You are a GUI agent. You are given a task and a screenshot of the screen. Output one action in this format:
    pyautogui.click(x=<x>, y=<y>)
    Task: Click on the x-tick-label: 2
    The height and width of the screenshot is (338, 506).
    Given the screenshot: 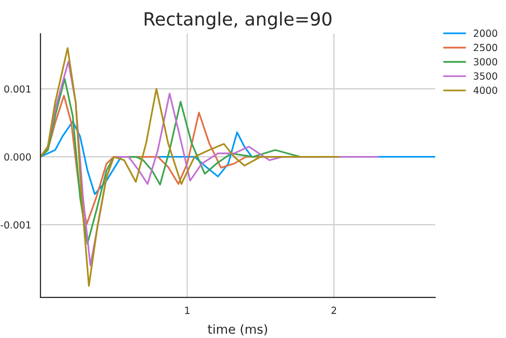 What is the action you would take?
    pyautogui.click(x=334, y=310)
    